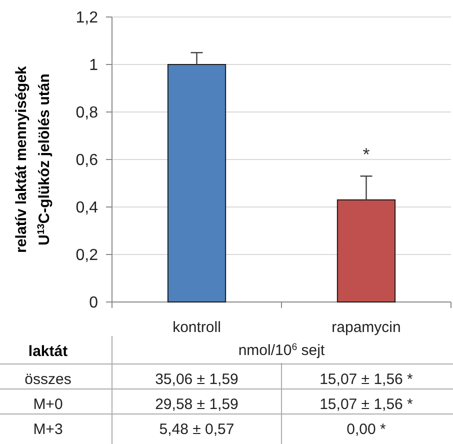 This screenshot has width=453, height=444. I want to click on x-tick-label: rapamycin, so click(366, 327).